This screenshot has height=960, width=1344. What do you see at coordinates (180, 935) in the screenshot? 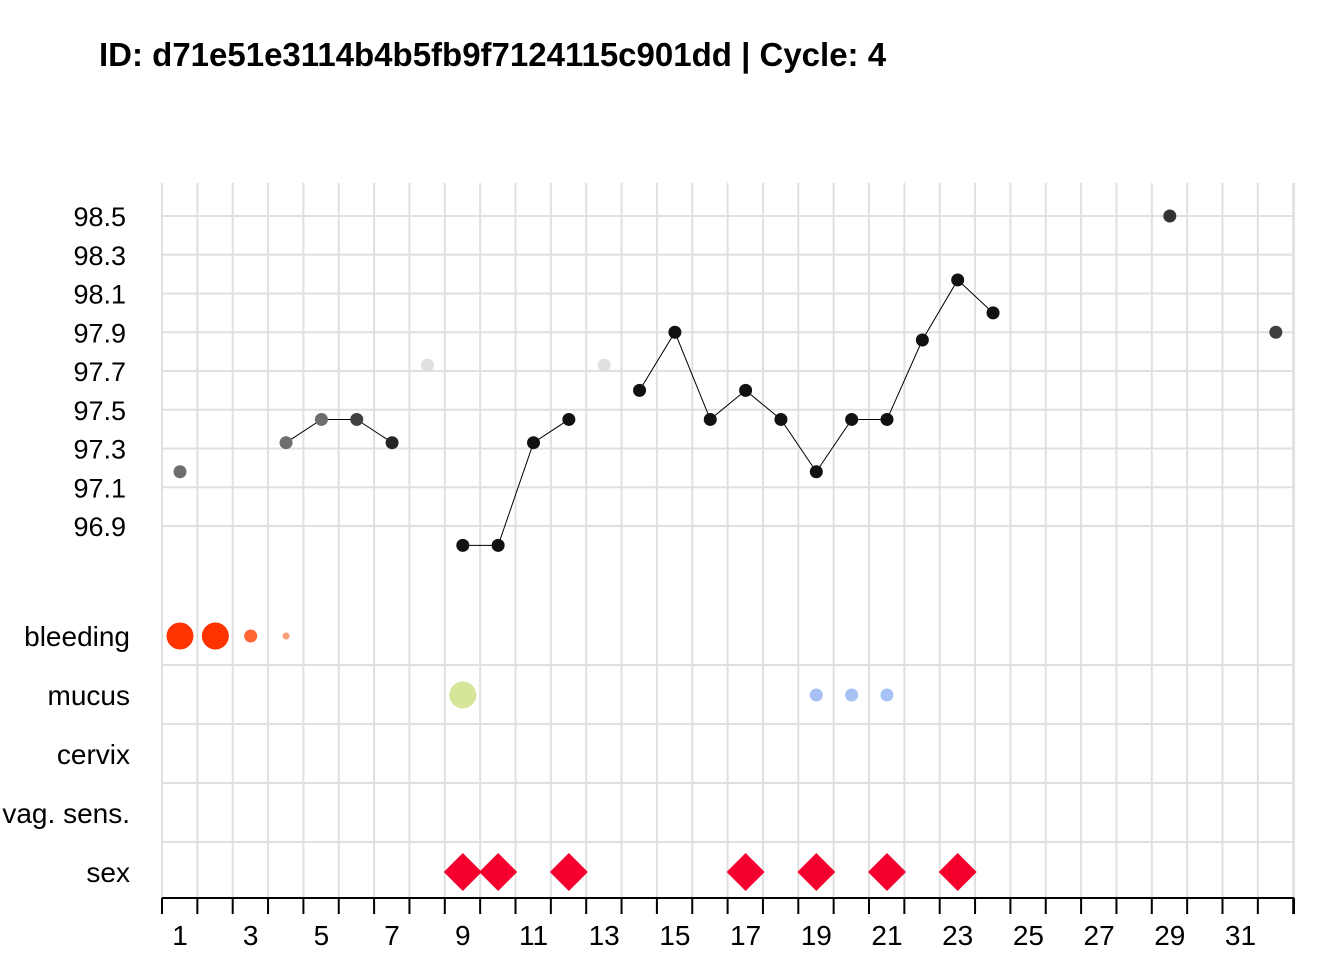
I see `x-tick-label: 1` at bounding box center [180, 935].